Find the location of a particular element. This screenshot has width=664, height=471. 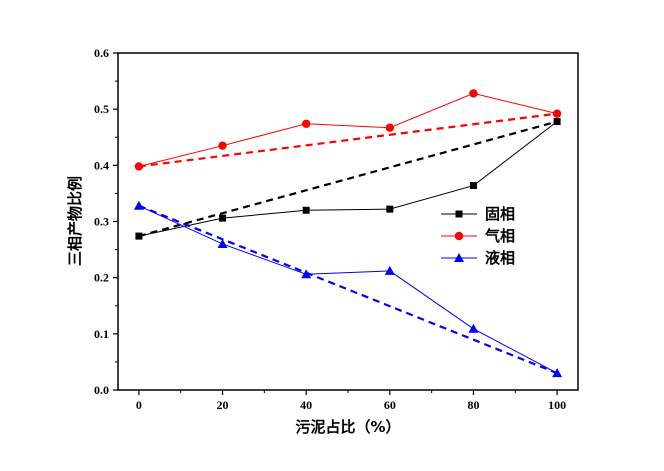

y-tick-label: 0.2 is located at coordinates (101, 278).